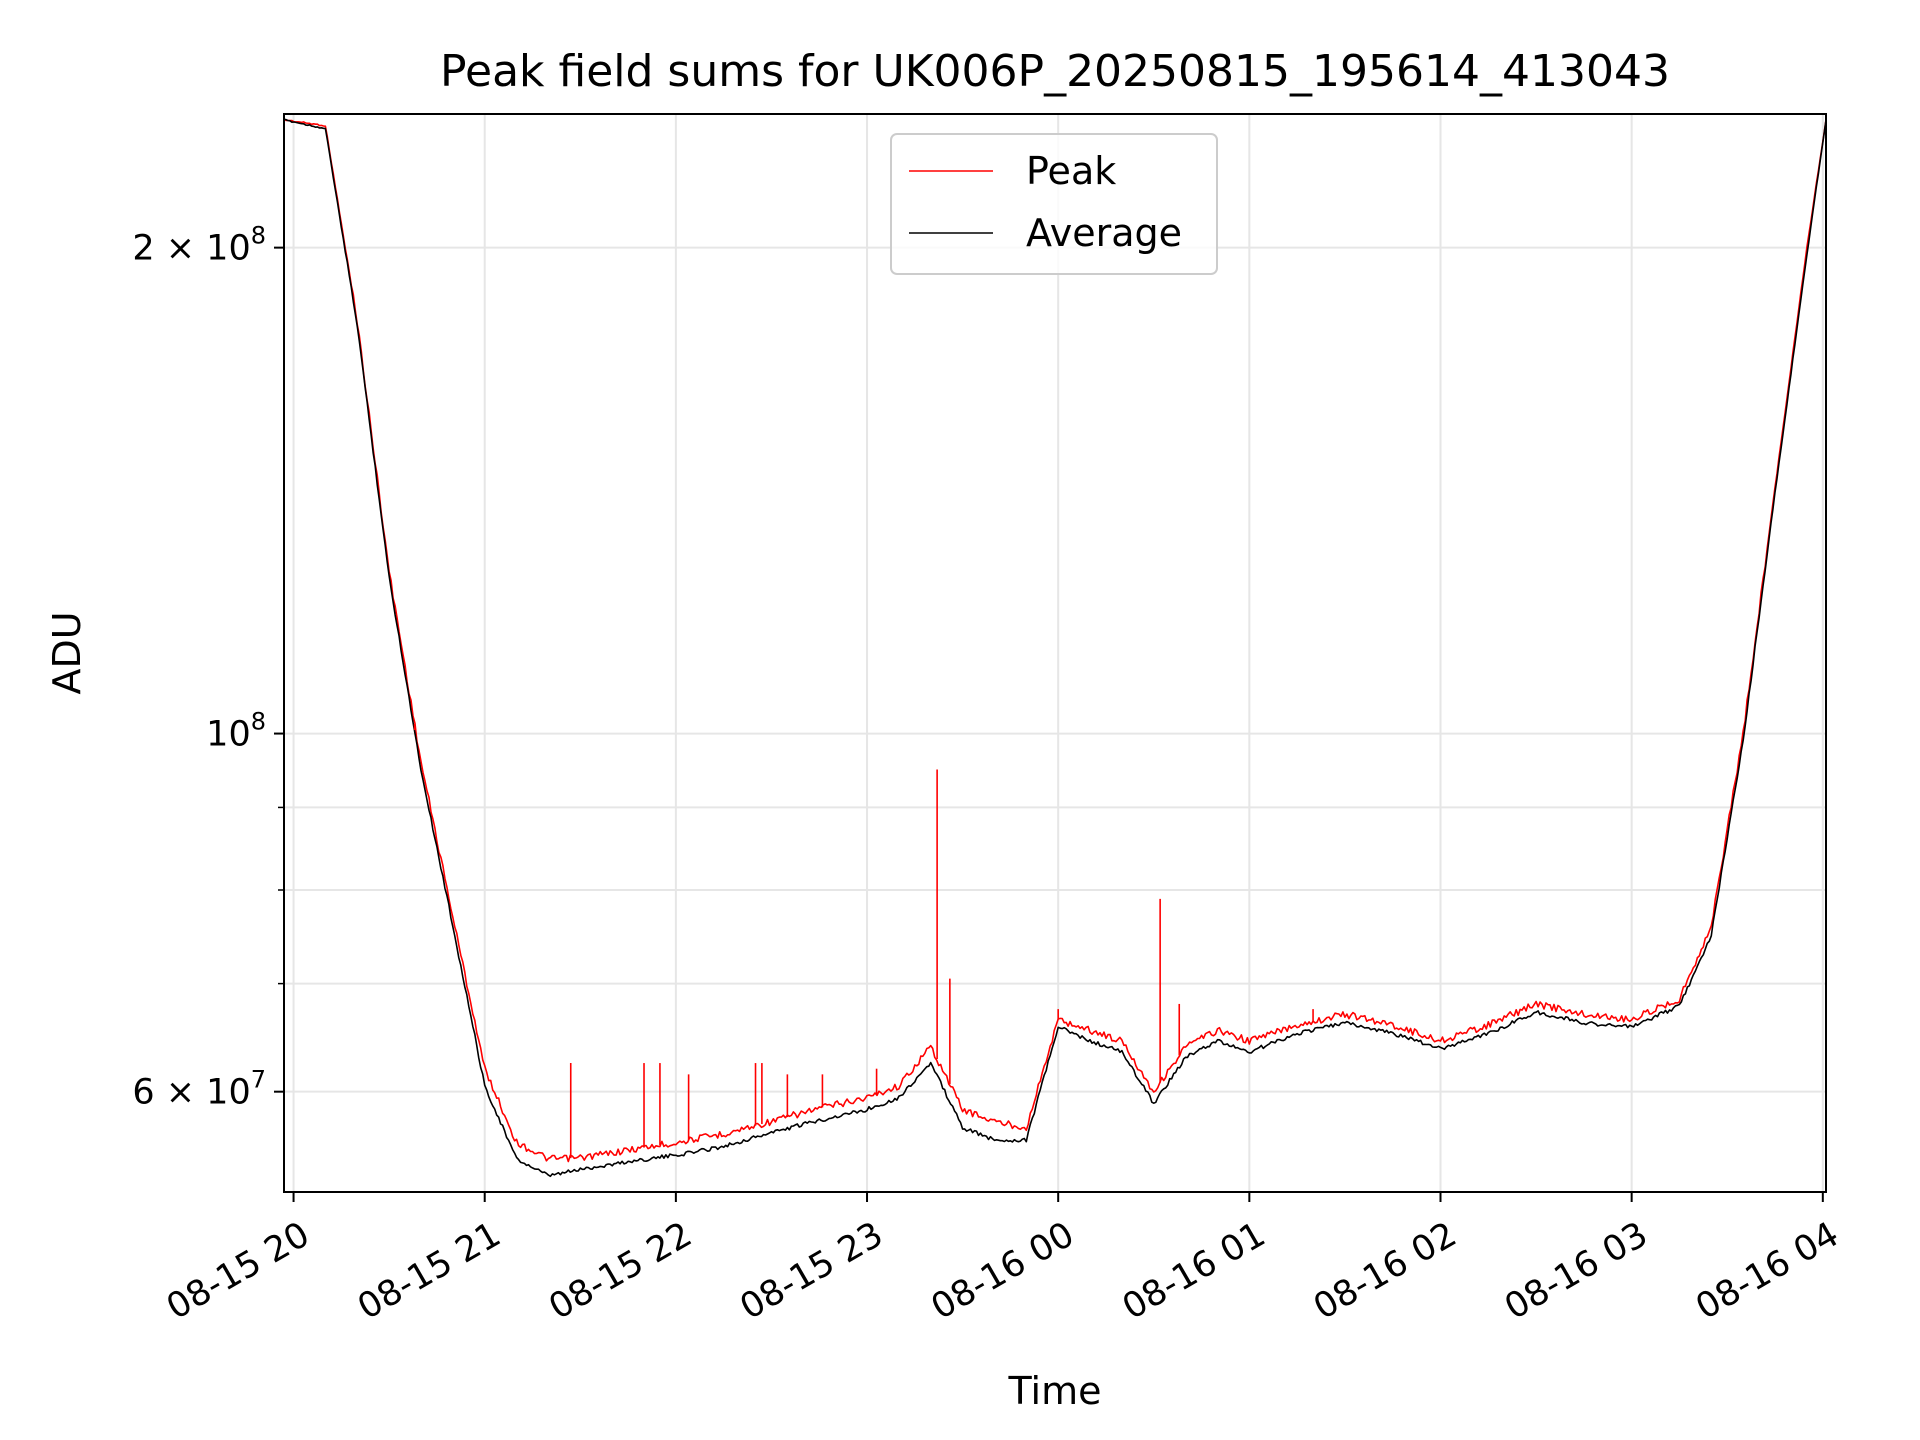 The width and height of the screenshot is (1920, 1440). What do you see at coordinates (1104, 233) in the screenshot?
I see `legend-average-label: Average` at bounding box center [1104, 233].